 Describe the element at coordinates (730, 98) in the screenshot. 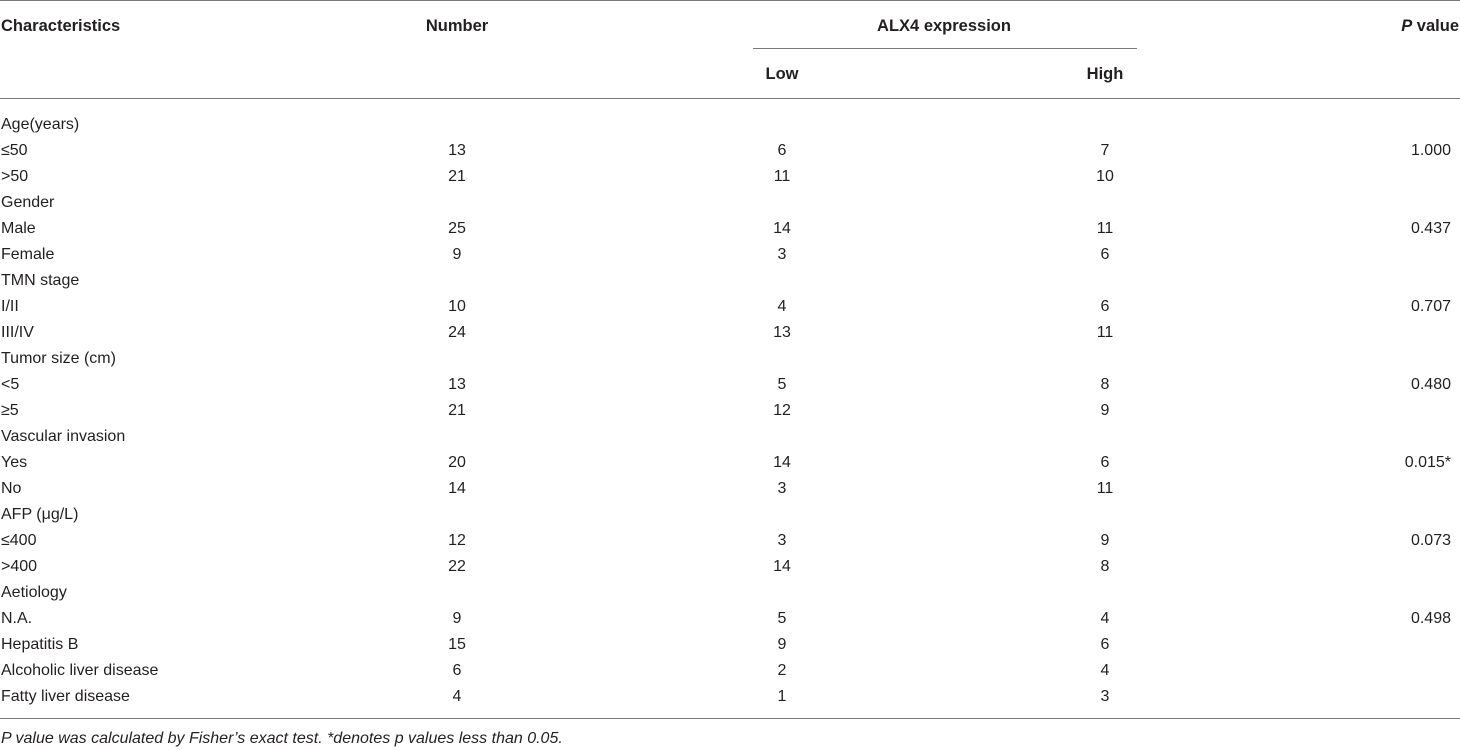

I see `header-bottom-rule` at that location.